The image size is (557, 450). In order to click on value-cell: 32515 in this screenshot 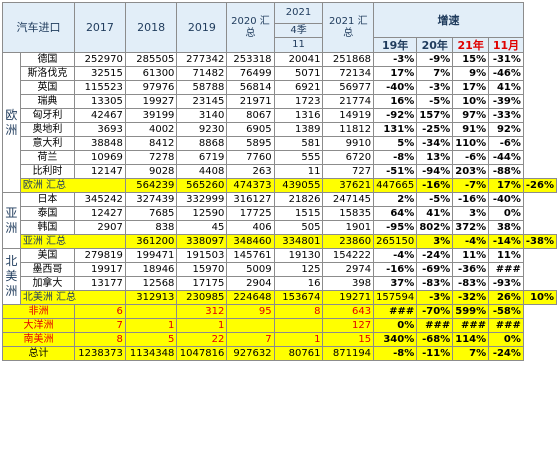, I will do `click(100, 73)`.